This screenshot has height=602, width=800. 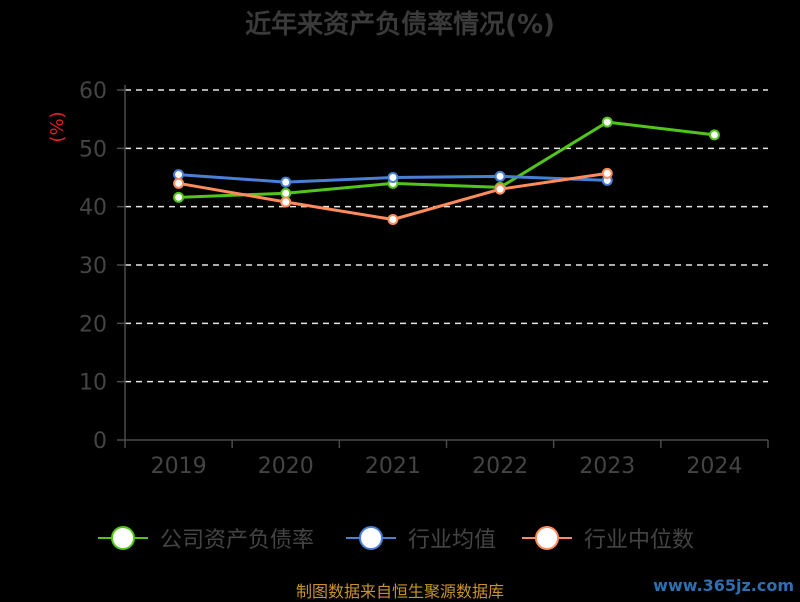 I want to click on series-line, so click(x=446, y=159).